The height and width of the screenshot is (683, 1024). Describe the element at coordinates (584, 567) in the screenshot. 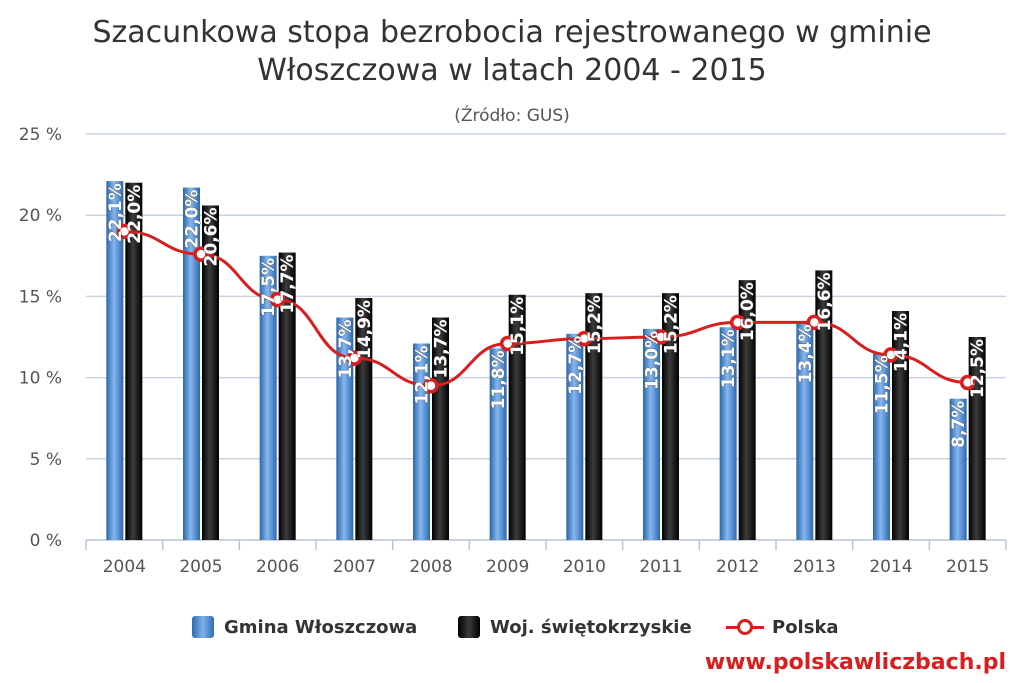

I see `x-tick-label-2010: 2010` at that location.